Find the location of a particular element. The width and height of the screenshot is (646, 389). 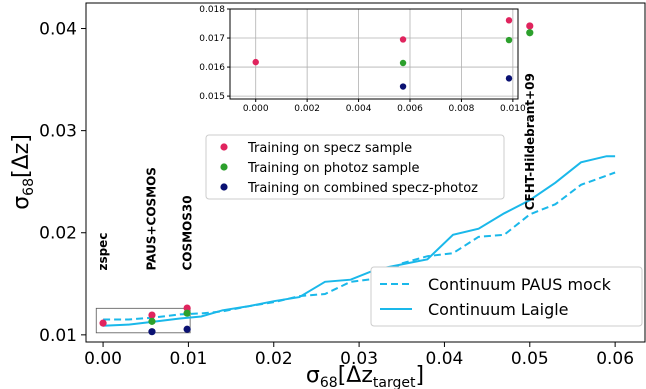

inset-frame is located at coordinates (374, 54).